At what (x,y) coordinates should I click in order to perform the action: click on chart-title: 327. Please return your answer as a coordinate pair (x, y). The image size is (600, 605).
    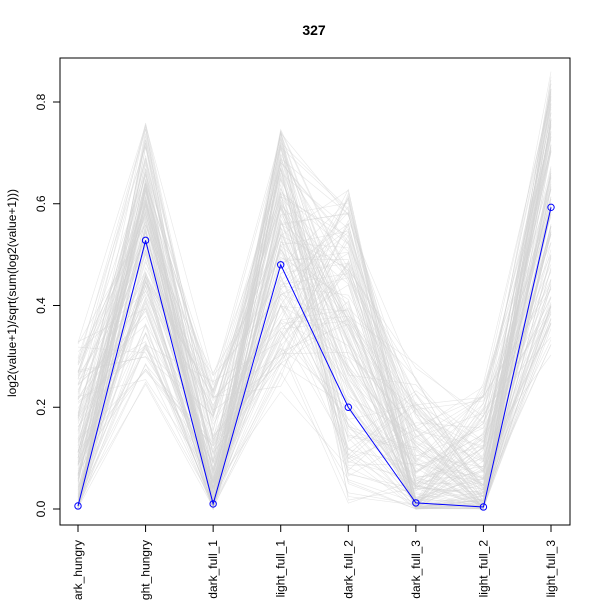
    Looking at the image, I should click on (314, 30).